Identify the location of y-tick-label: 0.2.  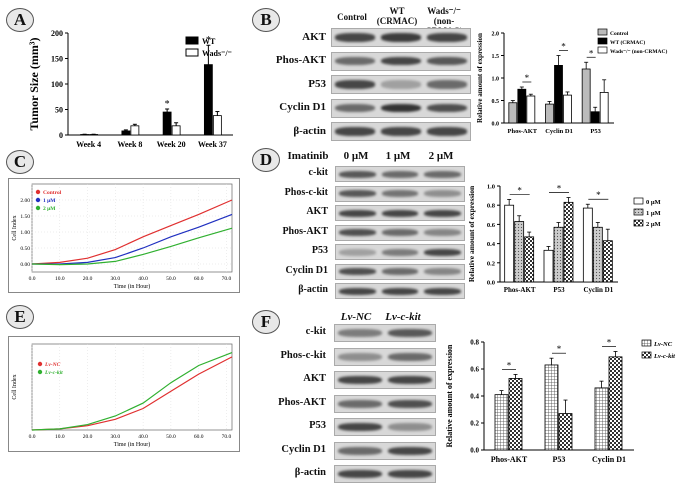
(491, 263).